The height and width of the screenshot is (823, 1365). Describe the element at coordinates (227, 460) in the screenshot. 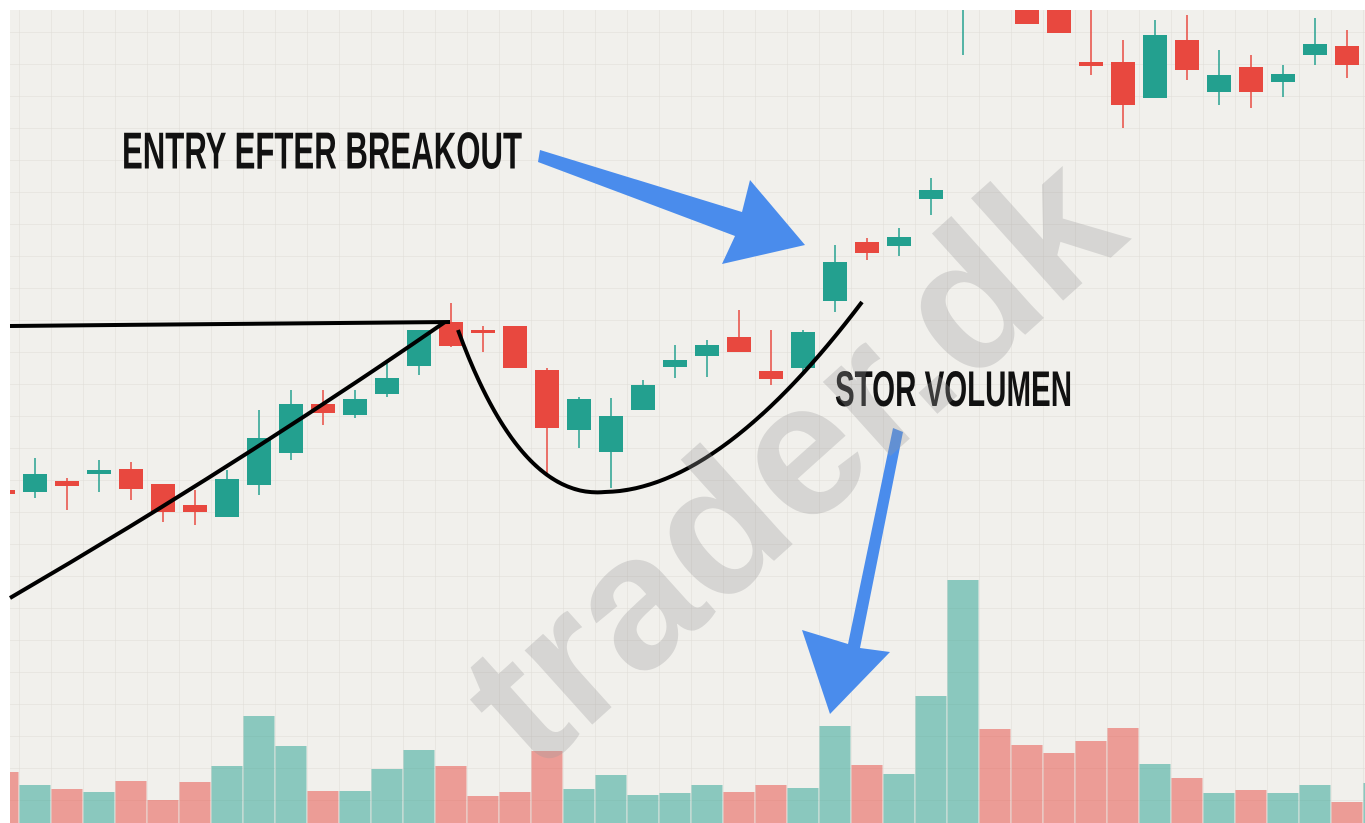

I see `trend-line` at that location.